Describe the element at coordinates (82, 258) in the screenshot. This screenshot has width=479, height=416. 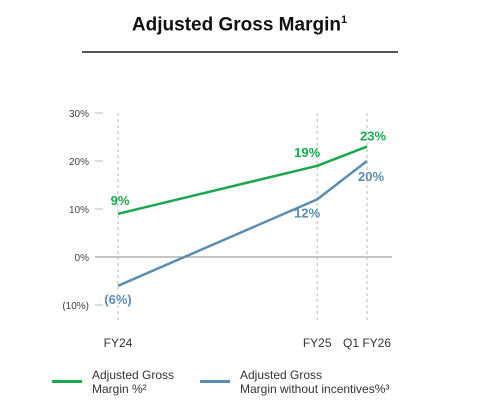
I see `y-tick-label: 0%` at that location.